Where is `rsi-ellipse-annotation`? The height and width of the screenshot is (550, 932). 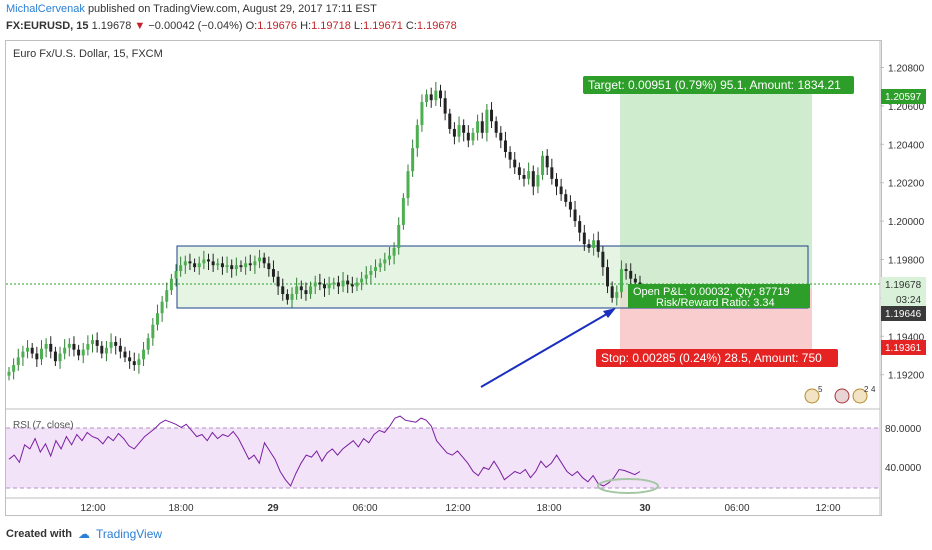
rsi-ellipse-annotation is located at coordinates (628, 486).